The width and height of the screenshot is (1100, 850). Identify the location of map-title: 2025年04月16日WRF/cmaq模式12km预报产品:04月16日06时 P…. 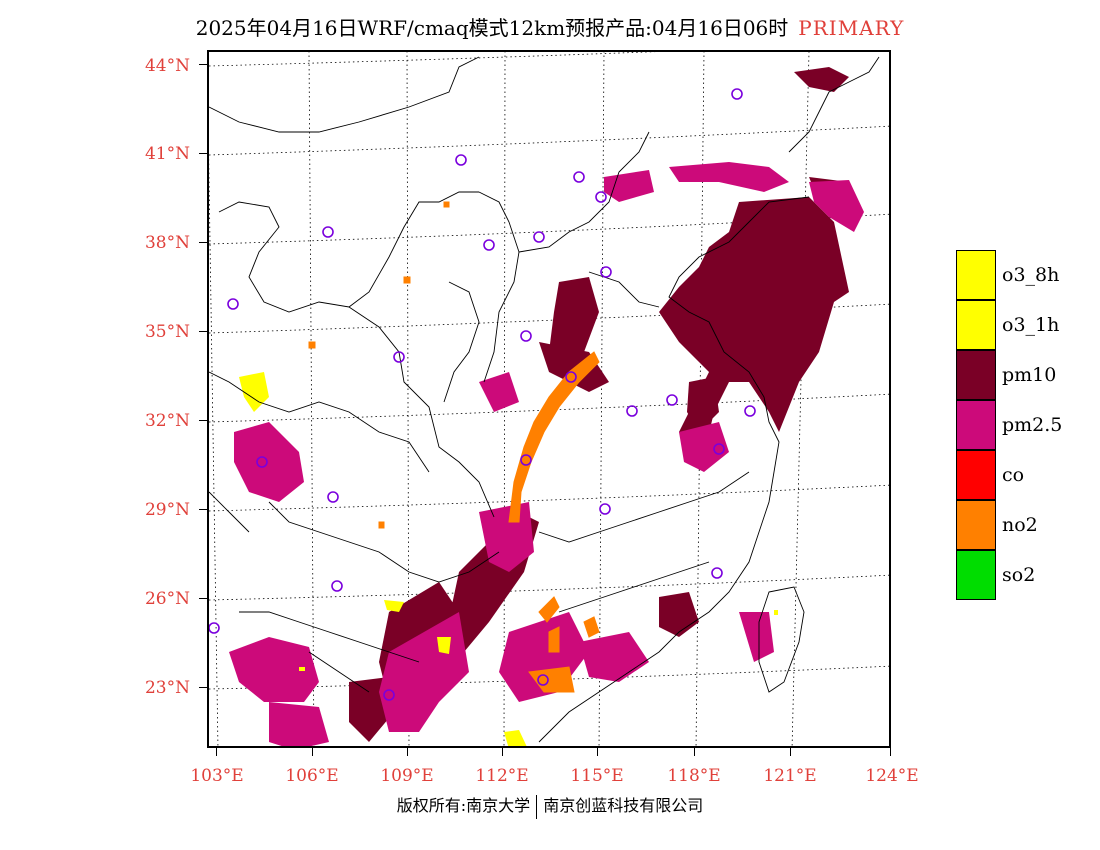
(550, 26).